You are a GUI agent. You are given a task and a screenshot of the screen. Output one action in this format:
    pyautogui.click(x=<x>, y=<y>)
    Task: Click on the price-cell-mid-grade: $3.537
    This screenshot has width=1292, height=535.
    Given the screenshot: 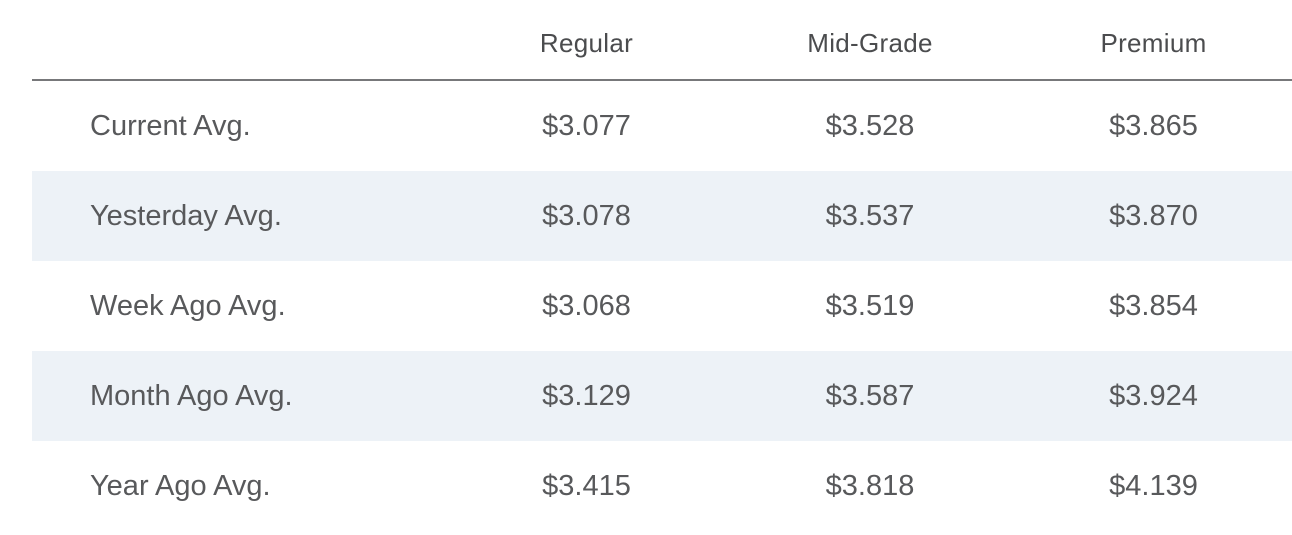 What is the action you would take?
    pyautogui.click(x=870, y=215)
    